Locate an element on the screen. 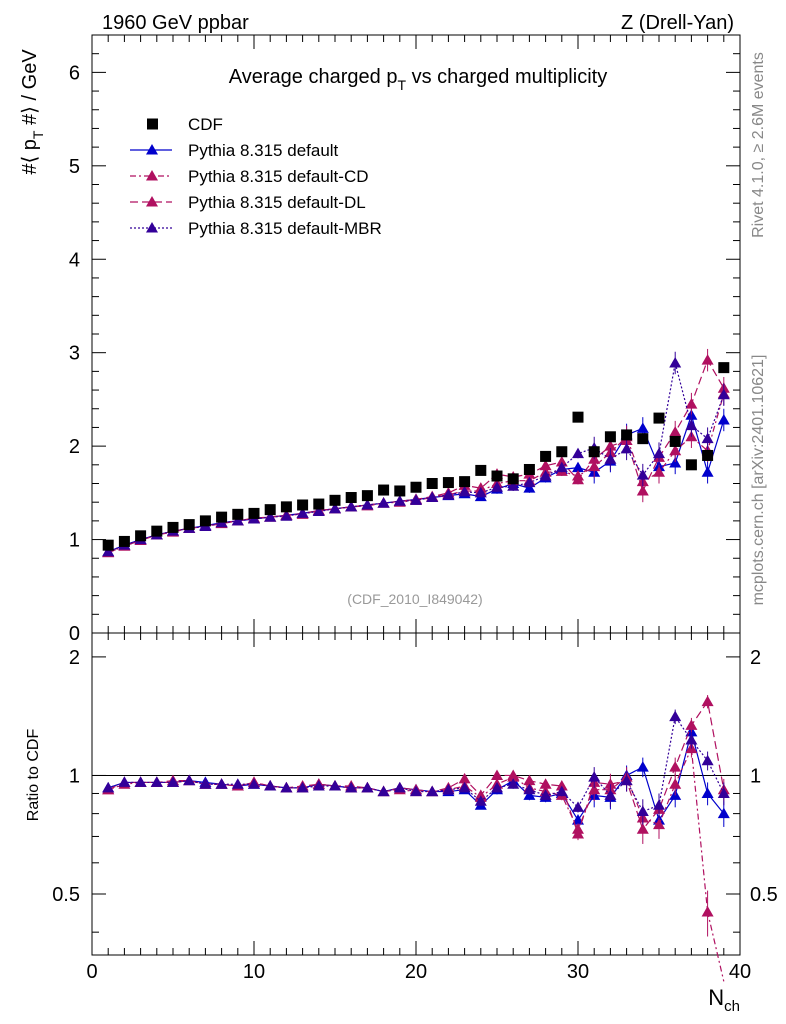 The height and width of the screenshot is (1024, 786). ratio-tick-label: 2 is located at coordinates (74, 658).